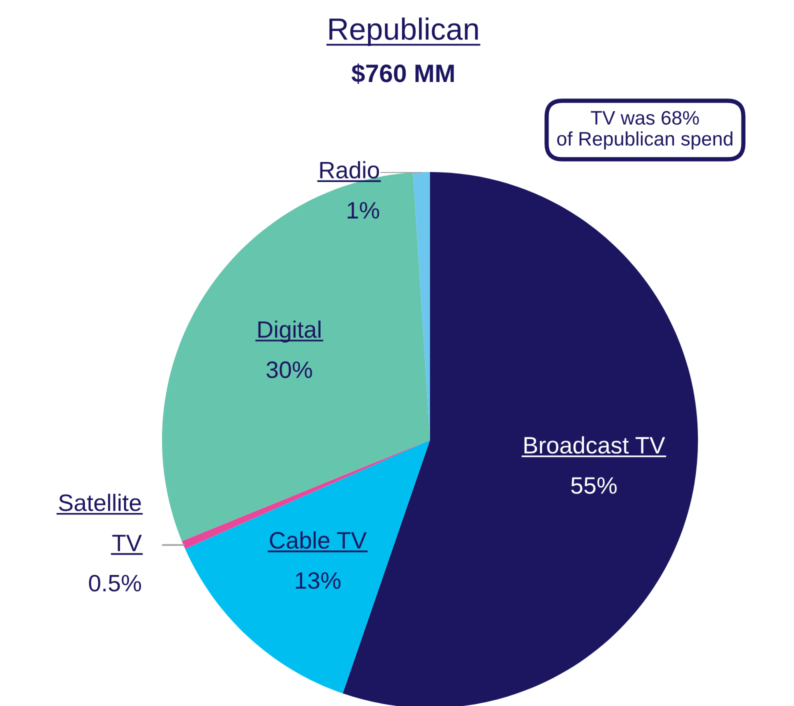 This screenshot has height=706, width=794. Describe the element at coordinates (318, 580) in the screenshot. I see `data-label: 13%` at that location.